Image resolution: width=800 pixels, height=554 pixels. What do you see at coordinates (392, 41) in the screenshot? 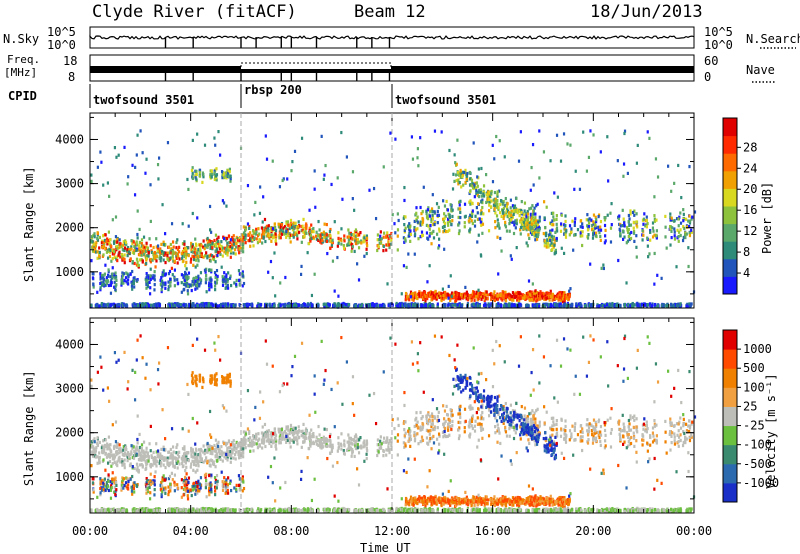
I see `nsky-trace` at bounding box center [392, 41].